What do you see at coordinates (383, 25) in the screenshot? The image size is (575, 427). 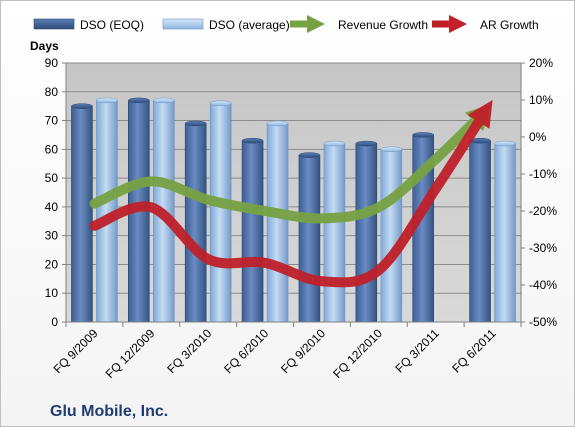 I see `legend-label: Revenue Growth` at bounding box center [383, 25].